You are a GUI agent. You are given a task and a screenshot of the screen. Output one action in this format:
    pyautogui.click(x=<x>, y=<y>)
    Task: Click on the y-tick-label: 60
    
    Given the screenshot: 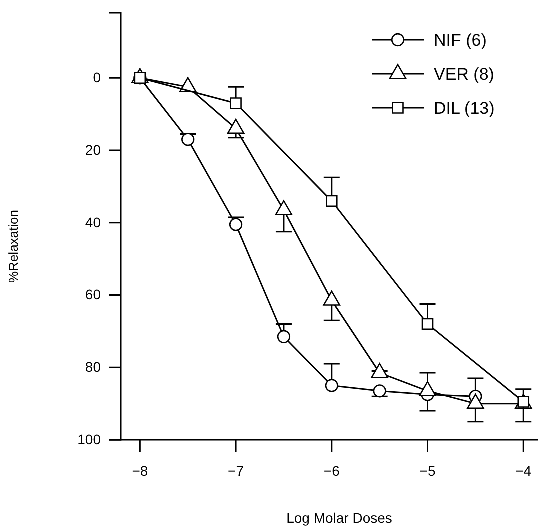 What is the action you would take?
    pyautogui.click(x=93, y=294)
    